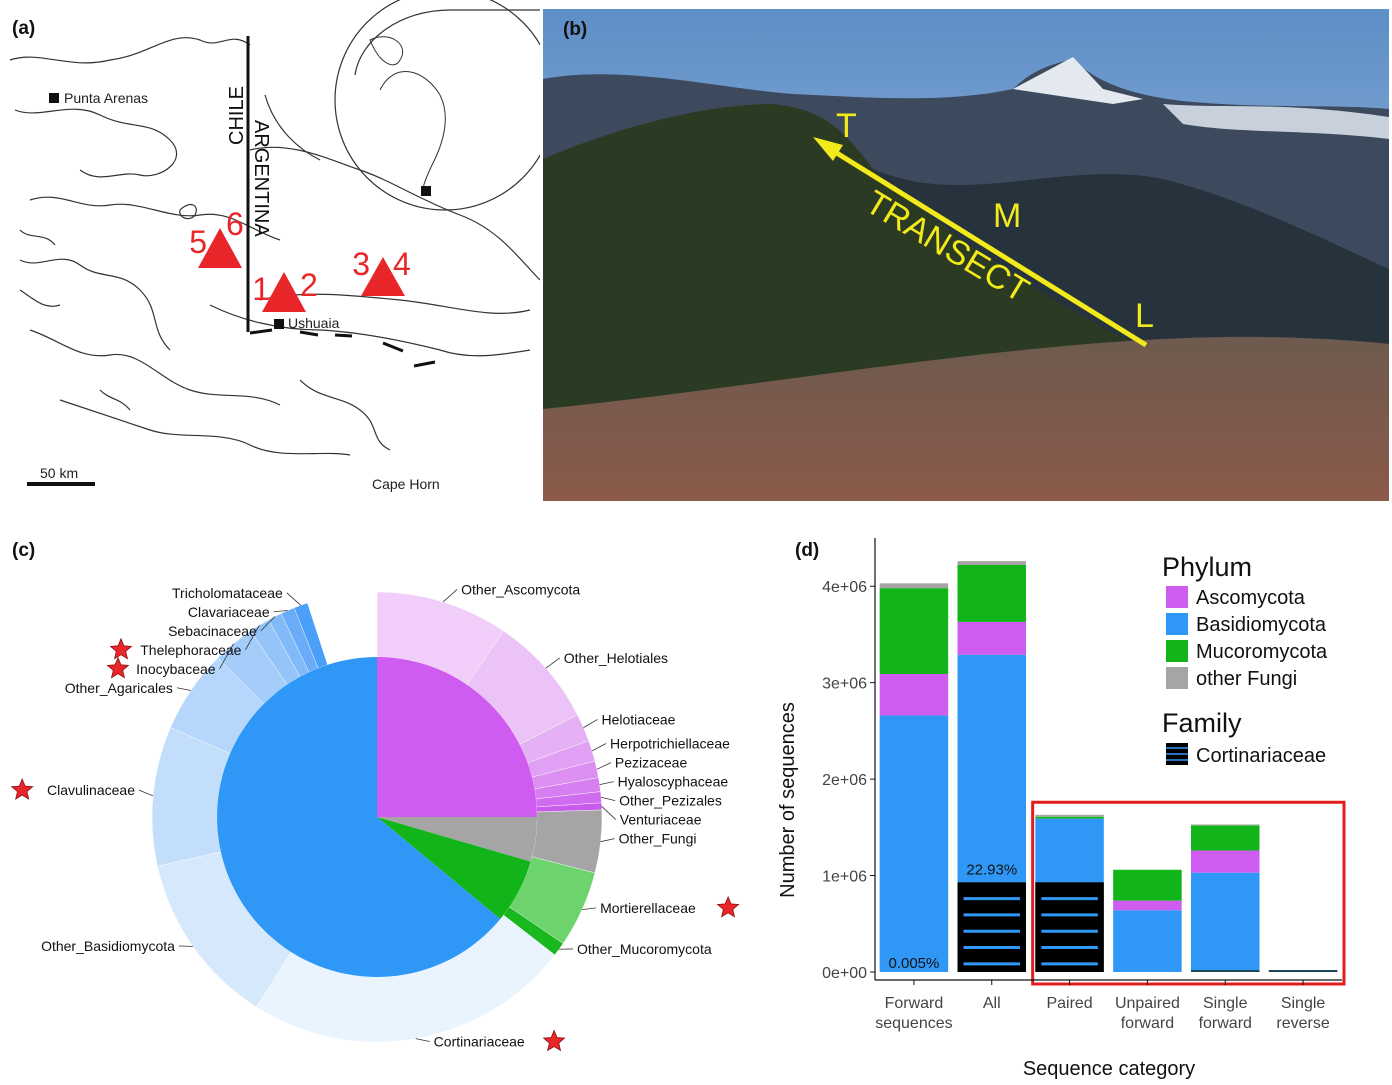  Describe the element at coordinates (1144, 316) in the screenshot. I see `point-low-label: L` at that location.